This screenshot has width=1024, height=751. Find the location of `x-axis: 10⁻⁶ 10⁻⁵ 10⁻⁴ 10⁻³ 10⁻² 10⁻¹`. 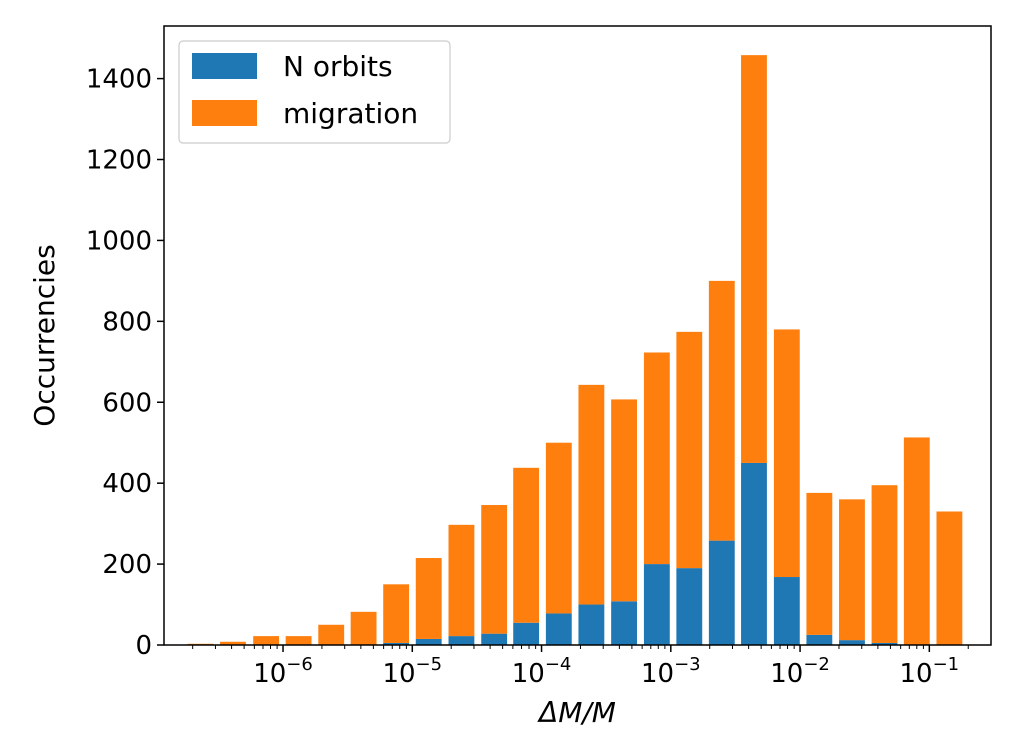

x-axis: 10⁻⁶ 10⁻⁵ 10⁻⁴ 10⁻³ 10⁻² 10⁻¹ is located at coordinates (580, 667).